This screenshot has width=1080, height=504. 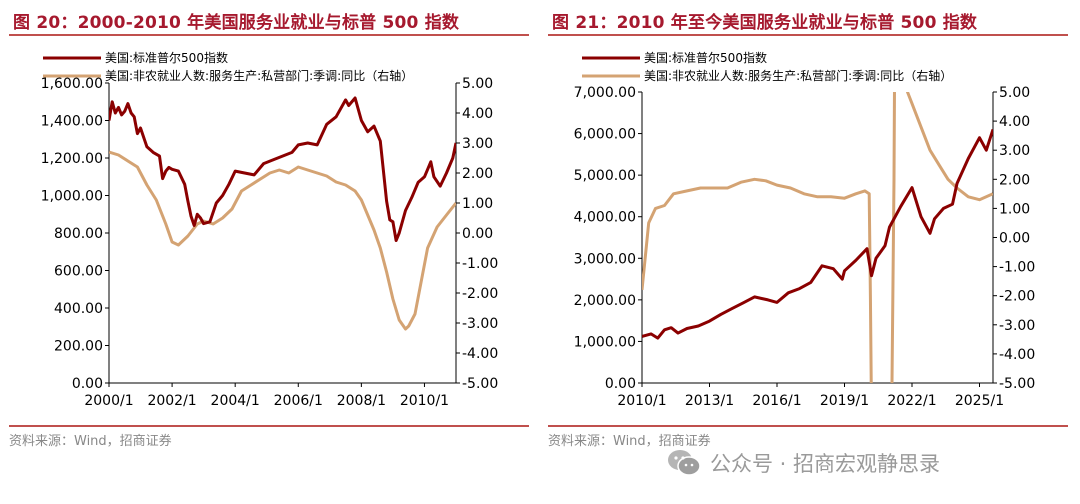 I want to click on series-line-employment, so click(x=282, y=240).